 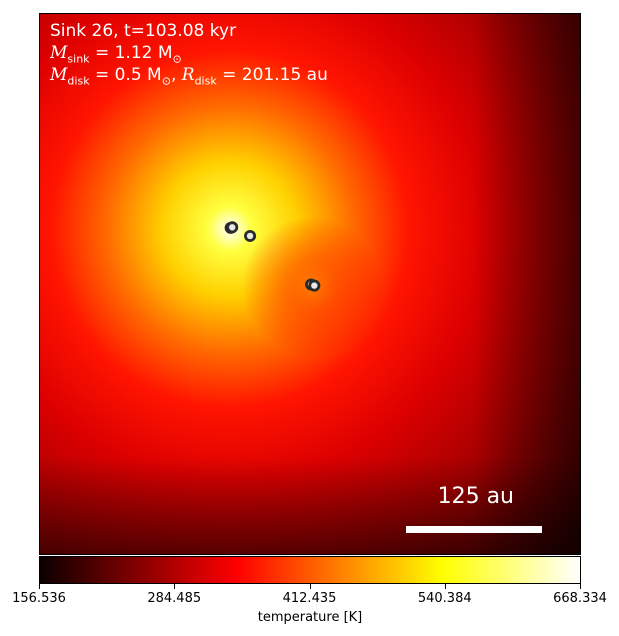 What do you see at coordinates (474, 529) in the screenshot?
I see `scalebar` at bounding box center [474, 529].